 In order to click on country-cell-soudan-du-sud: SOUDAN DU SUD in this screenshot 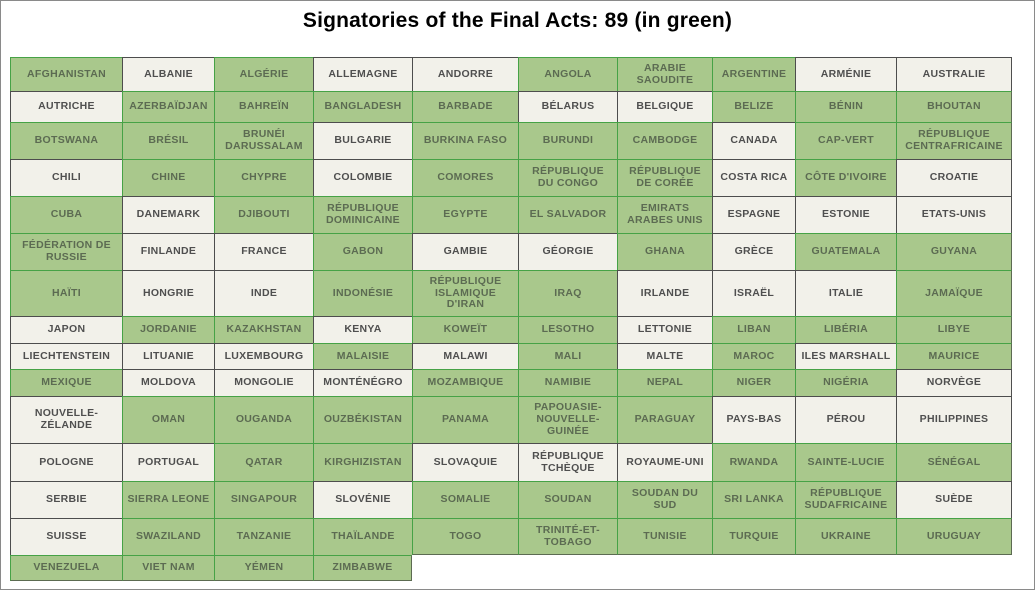, I will do `click(664, 499)`.